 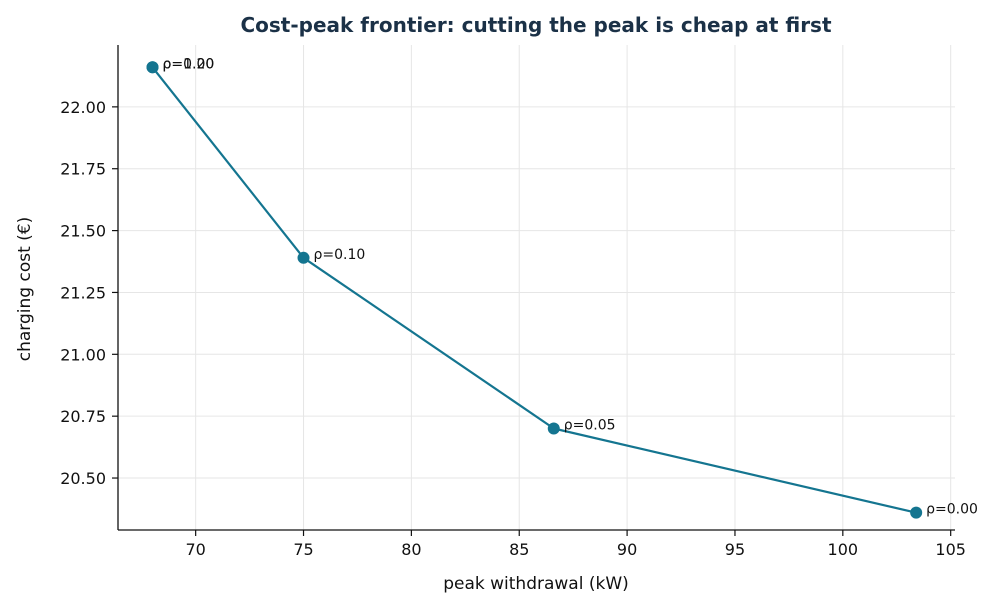 I want to click on x-tick-label: 95, so click(x=735, y=549).